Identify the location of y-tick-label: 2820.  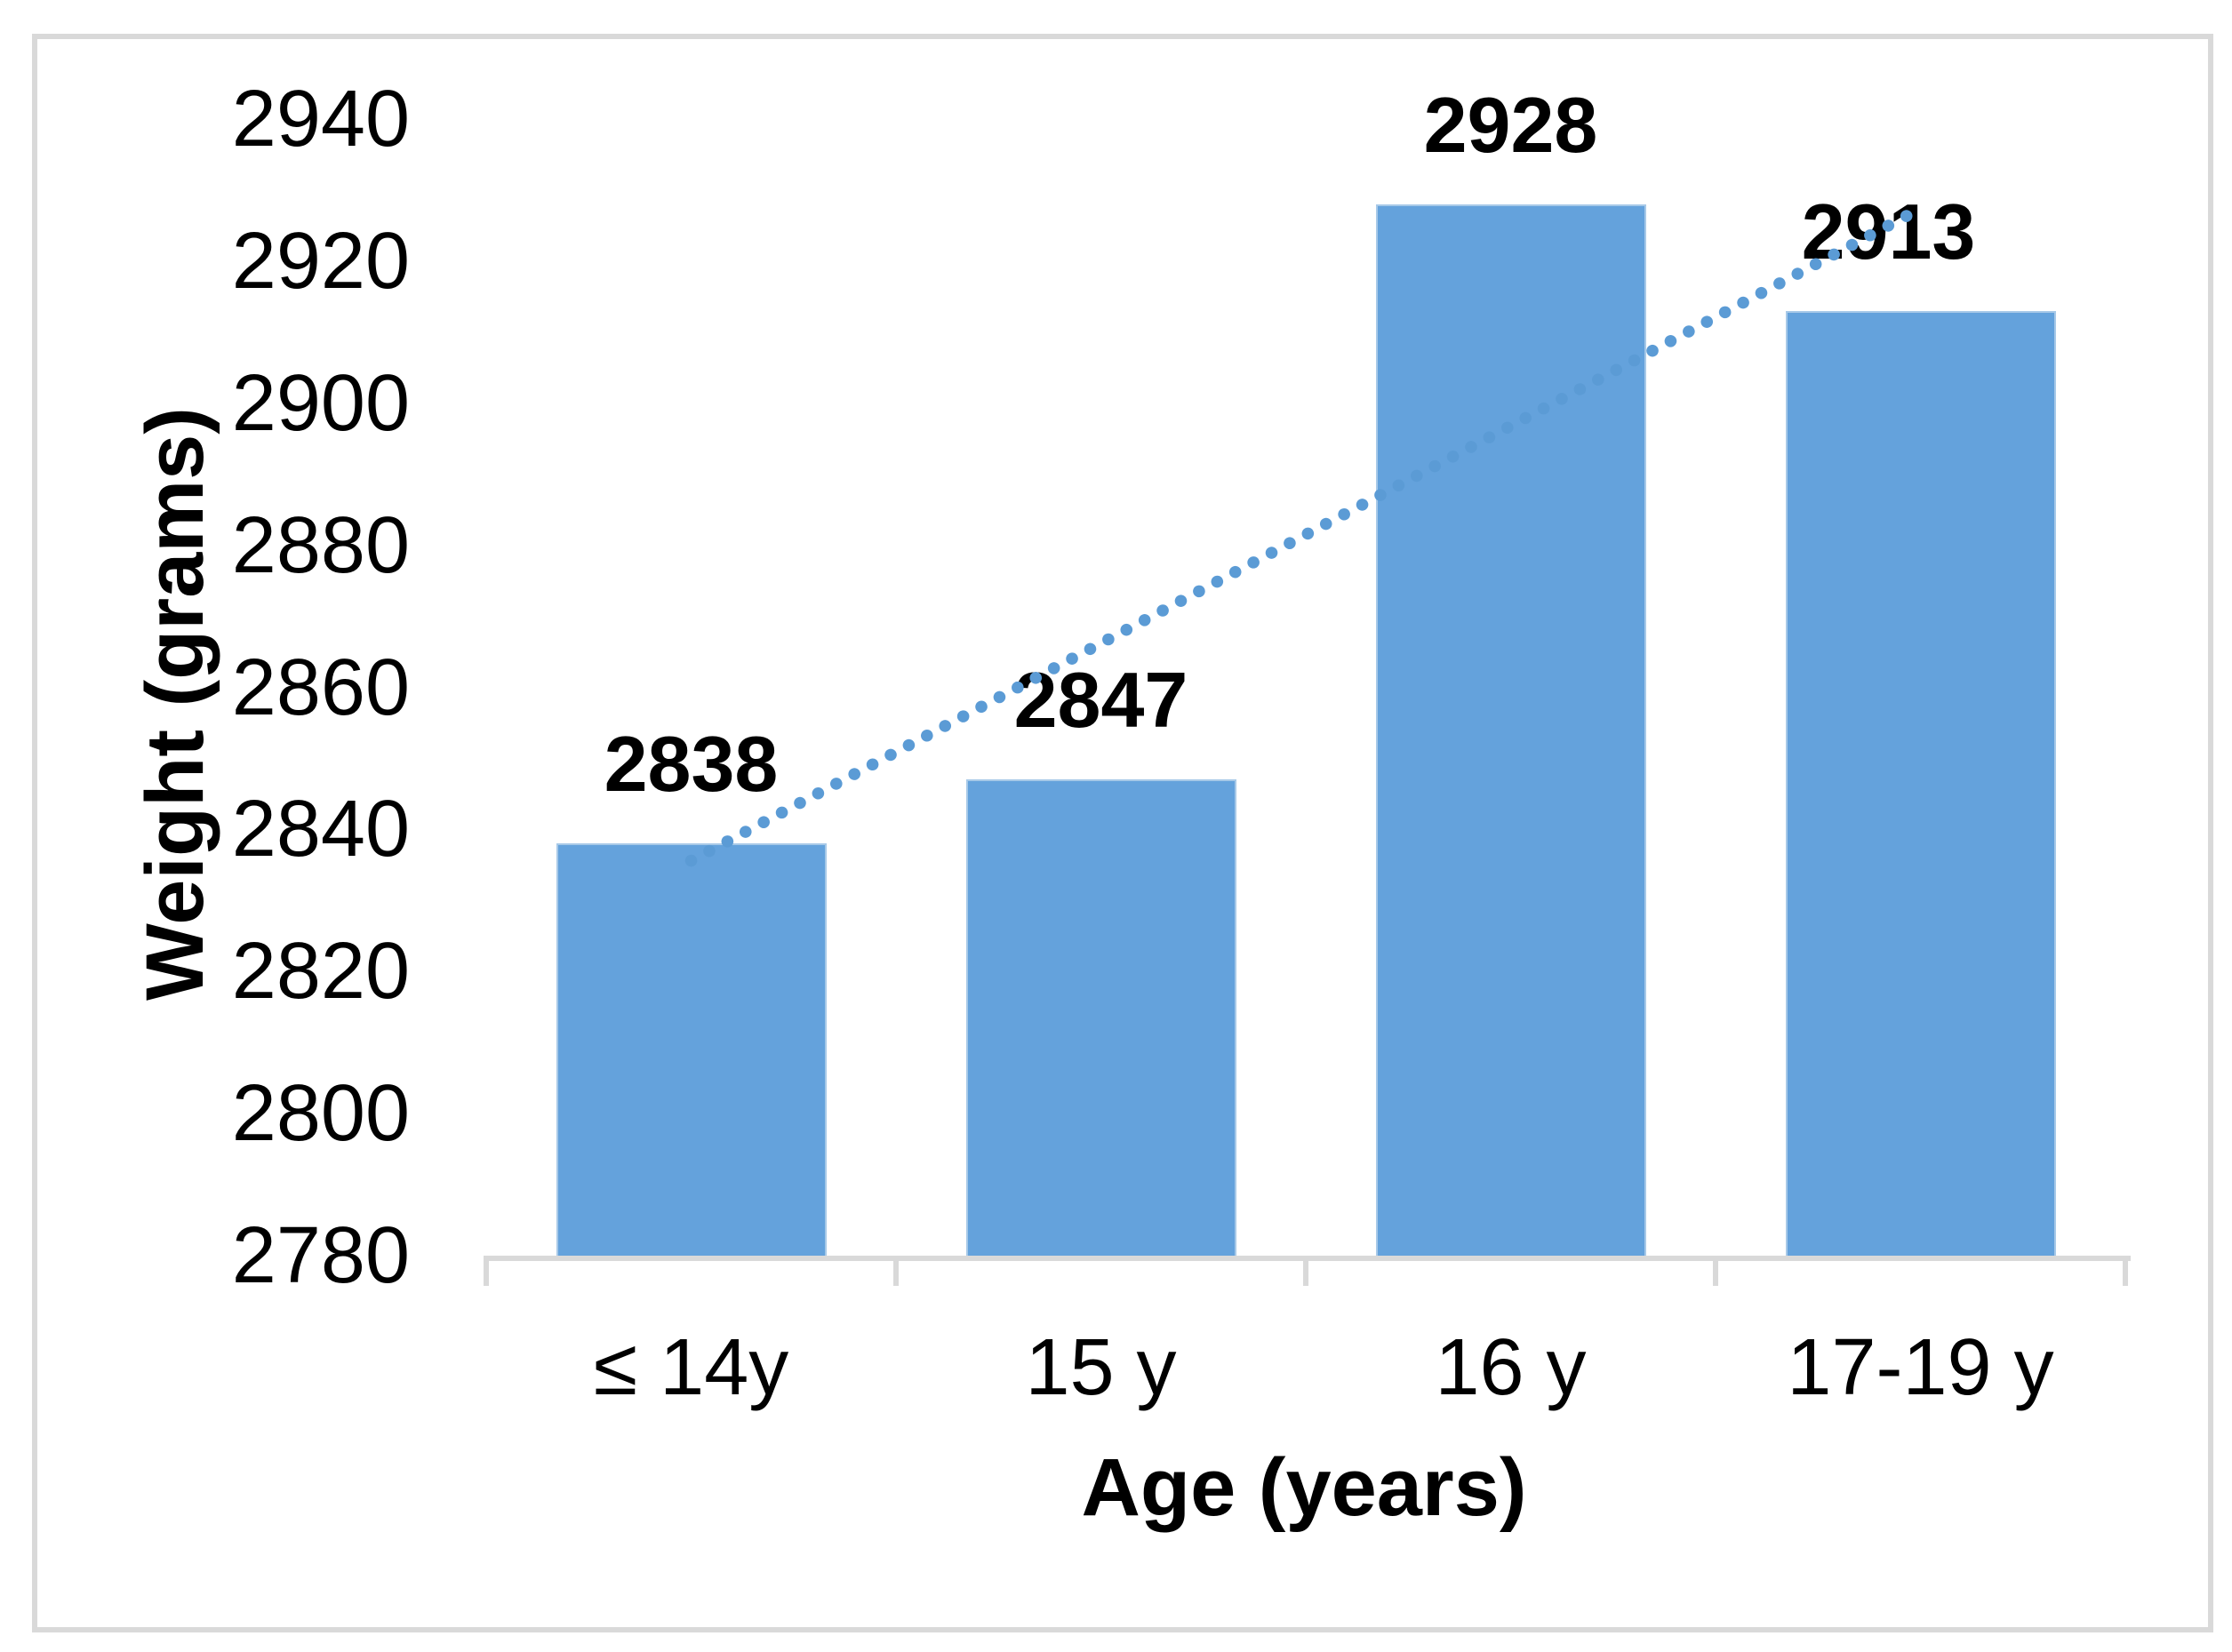
(320, 972).